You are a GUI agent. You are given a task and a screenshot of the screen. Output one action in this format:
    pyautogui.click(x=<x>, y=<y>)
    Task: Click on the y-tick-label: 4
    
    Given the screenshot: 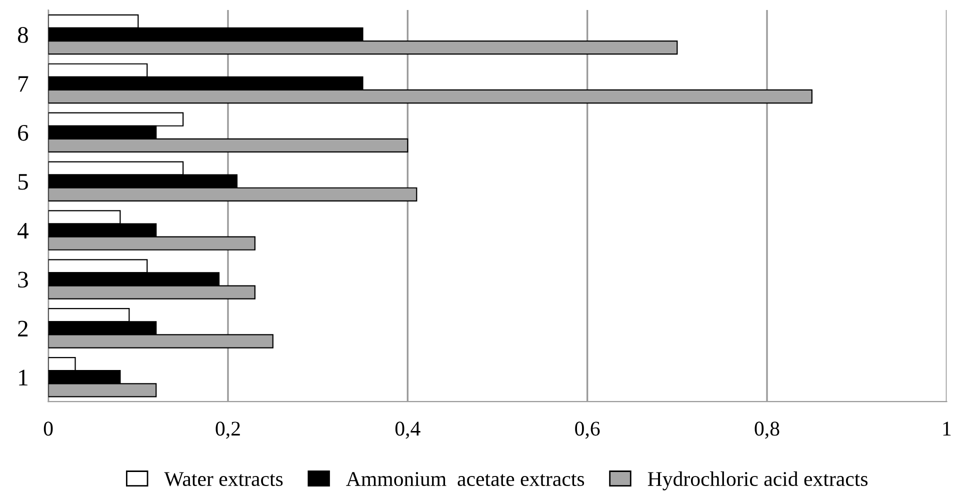 What is the action you would take?
    pyautogui.click(x=23, y=230)
    